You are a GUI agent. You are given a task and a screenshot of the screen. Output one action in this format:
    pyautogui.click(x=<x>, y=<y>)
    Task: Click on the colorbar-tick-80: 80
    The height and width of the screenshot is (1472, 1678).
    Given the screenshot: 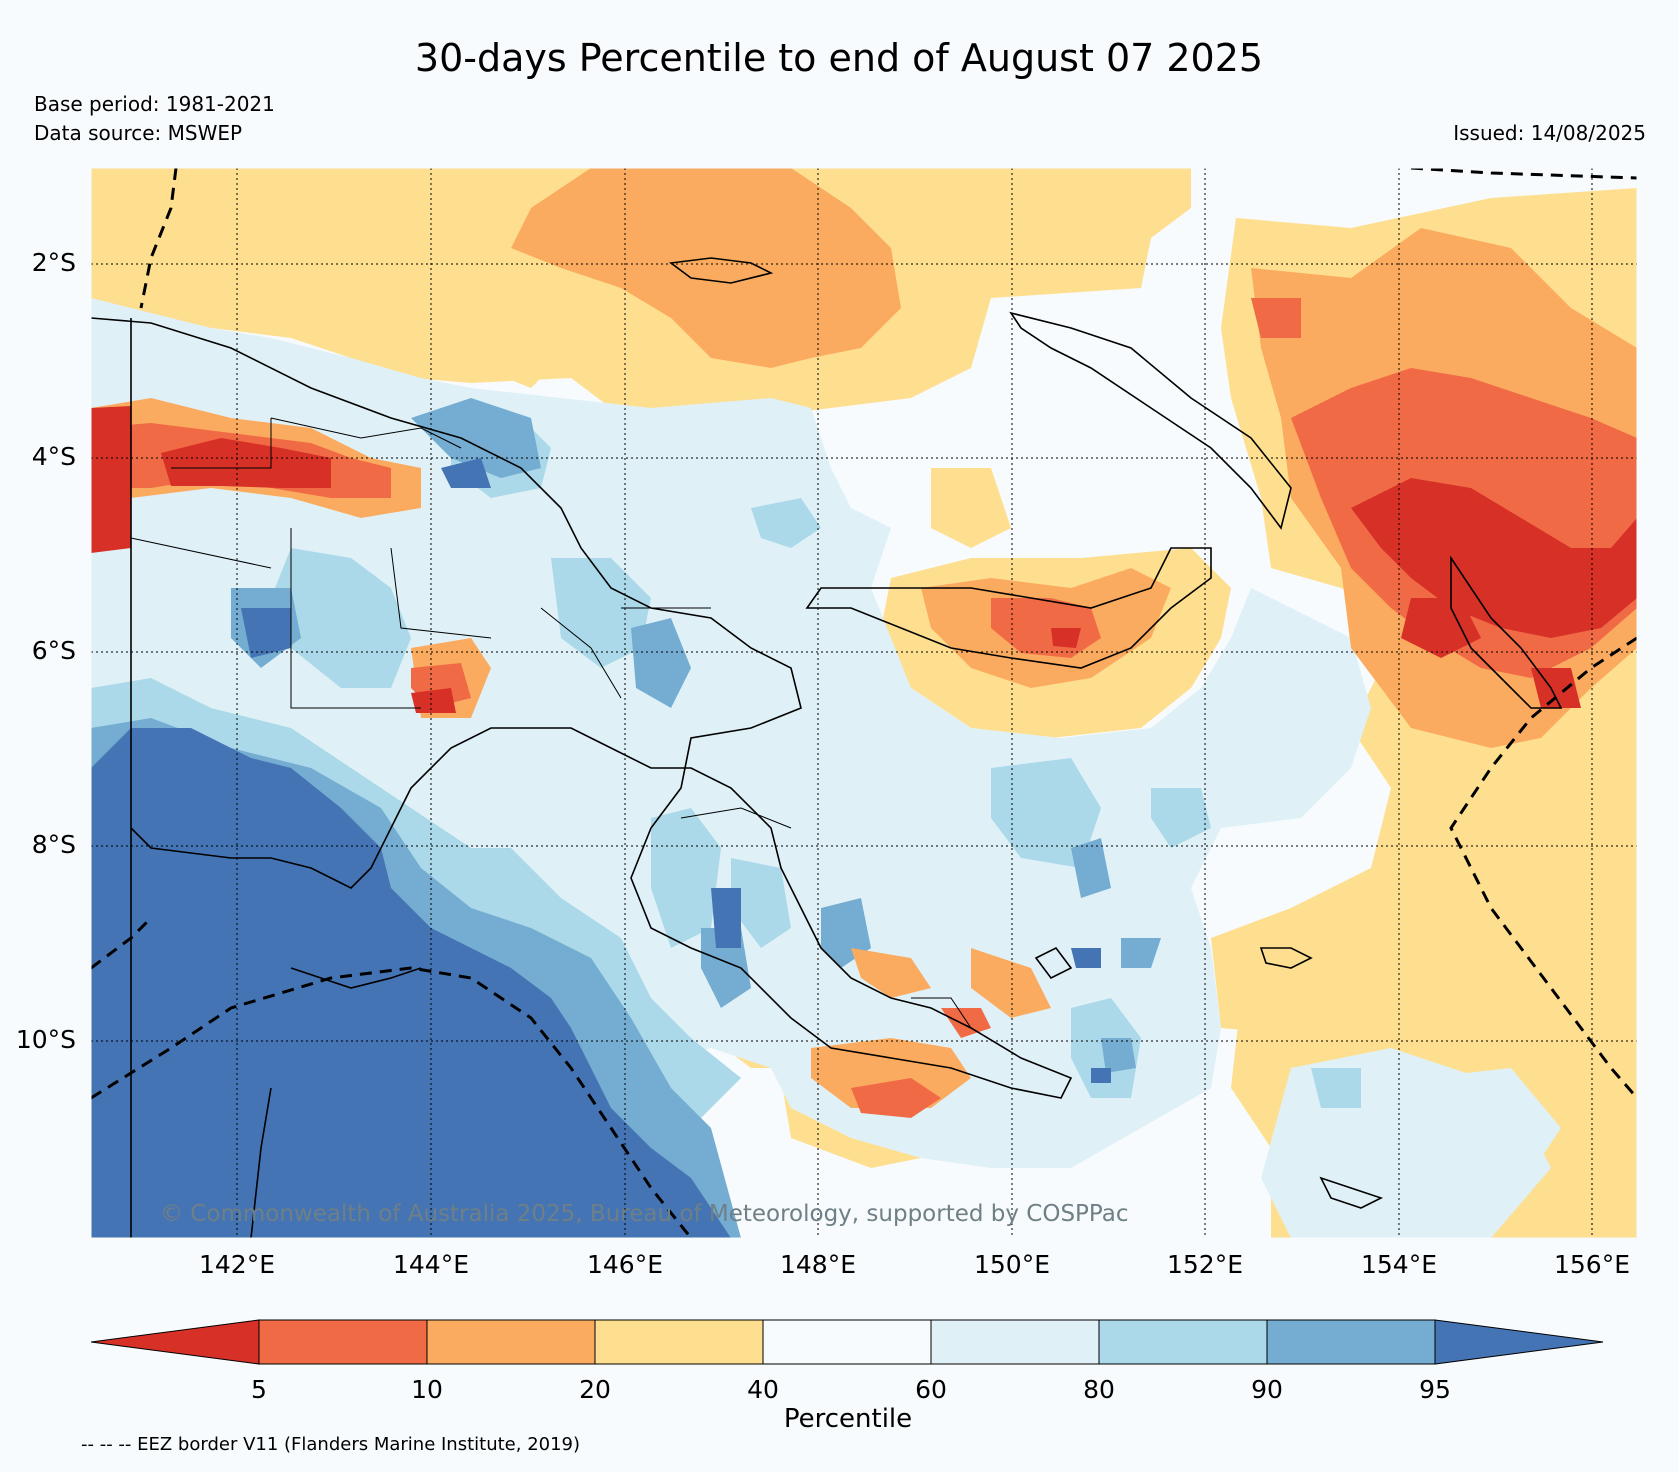 What is the action you would take?
    pyautogui.click(x=1099, y=1389)
    